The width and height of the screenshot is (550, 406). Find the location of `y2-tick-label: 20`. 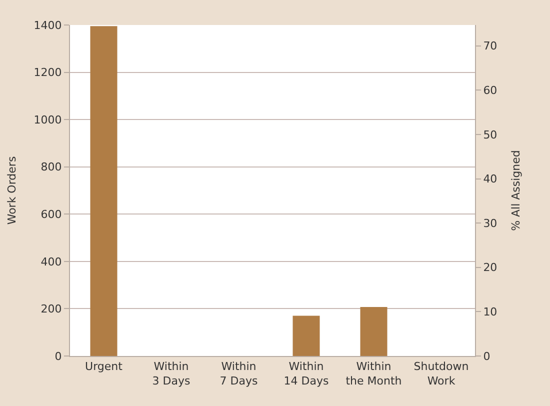

y2-tick-label: 20 is located at coordinates (490, 267).